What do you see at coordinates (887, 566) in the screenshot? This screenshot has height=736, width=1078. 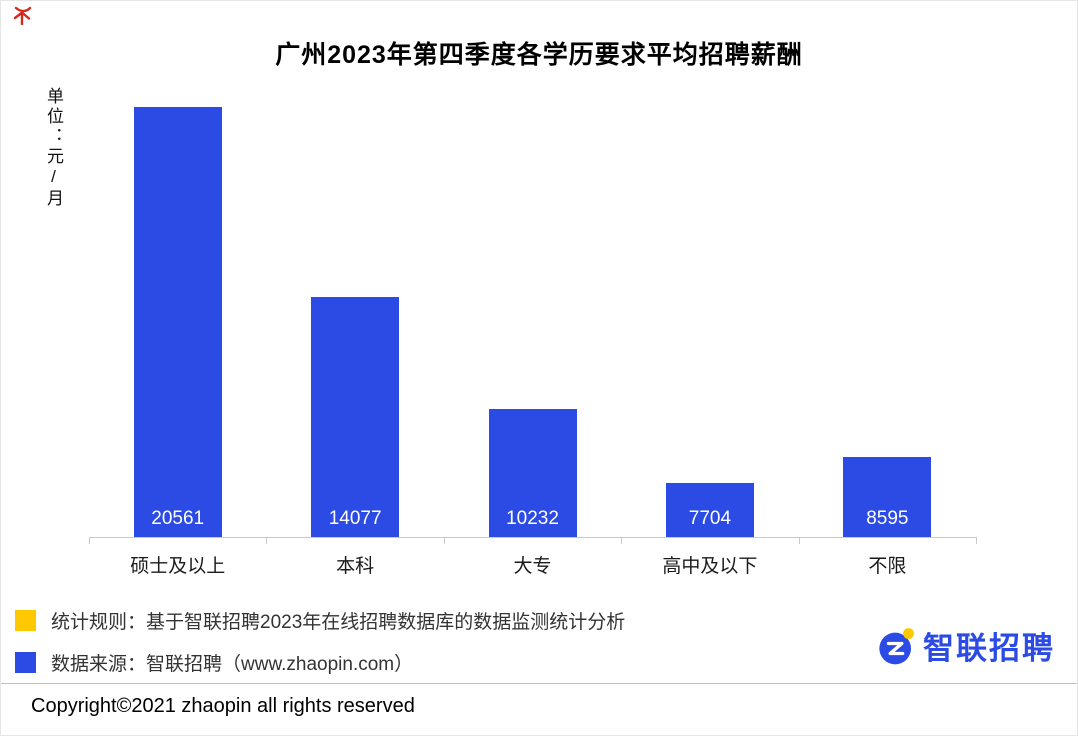 I see `x-axis-label: 不限` at bounding box center [887, 566].